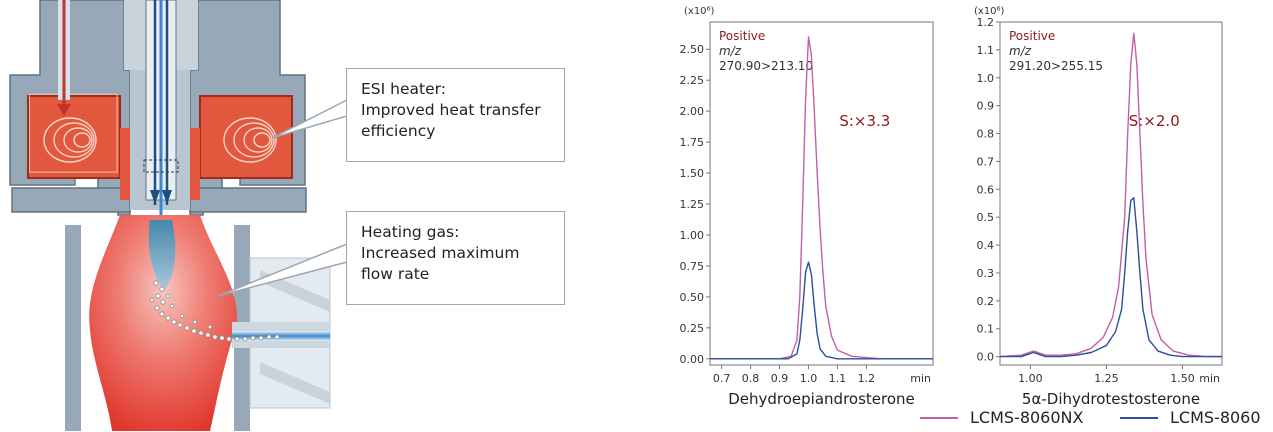  What do you see at coordinates (161, 110) in the screenshot?
I see `esi-probe` at bounding box center [161, 110].